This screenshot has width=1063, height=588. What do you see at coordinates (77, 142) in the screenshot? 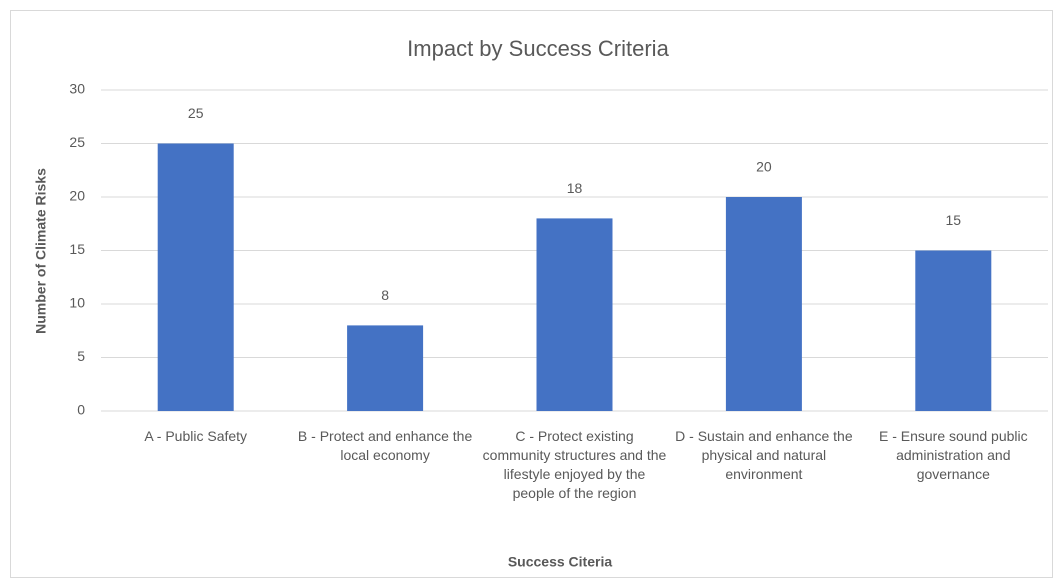
I see `y-tick-label: 25` at bounding box center [77, 142].